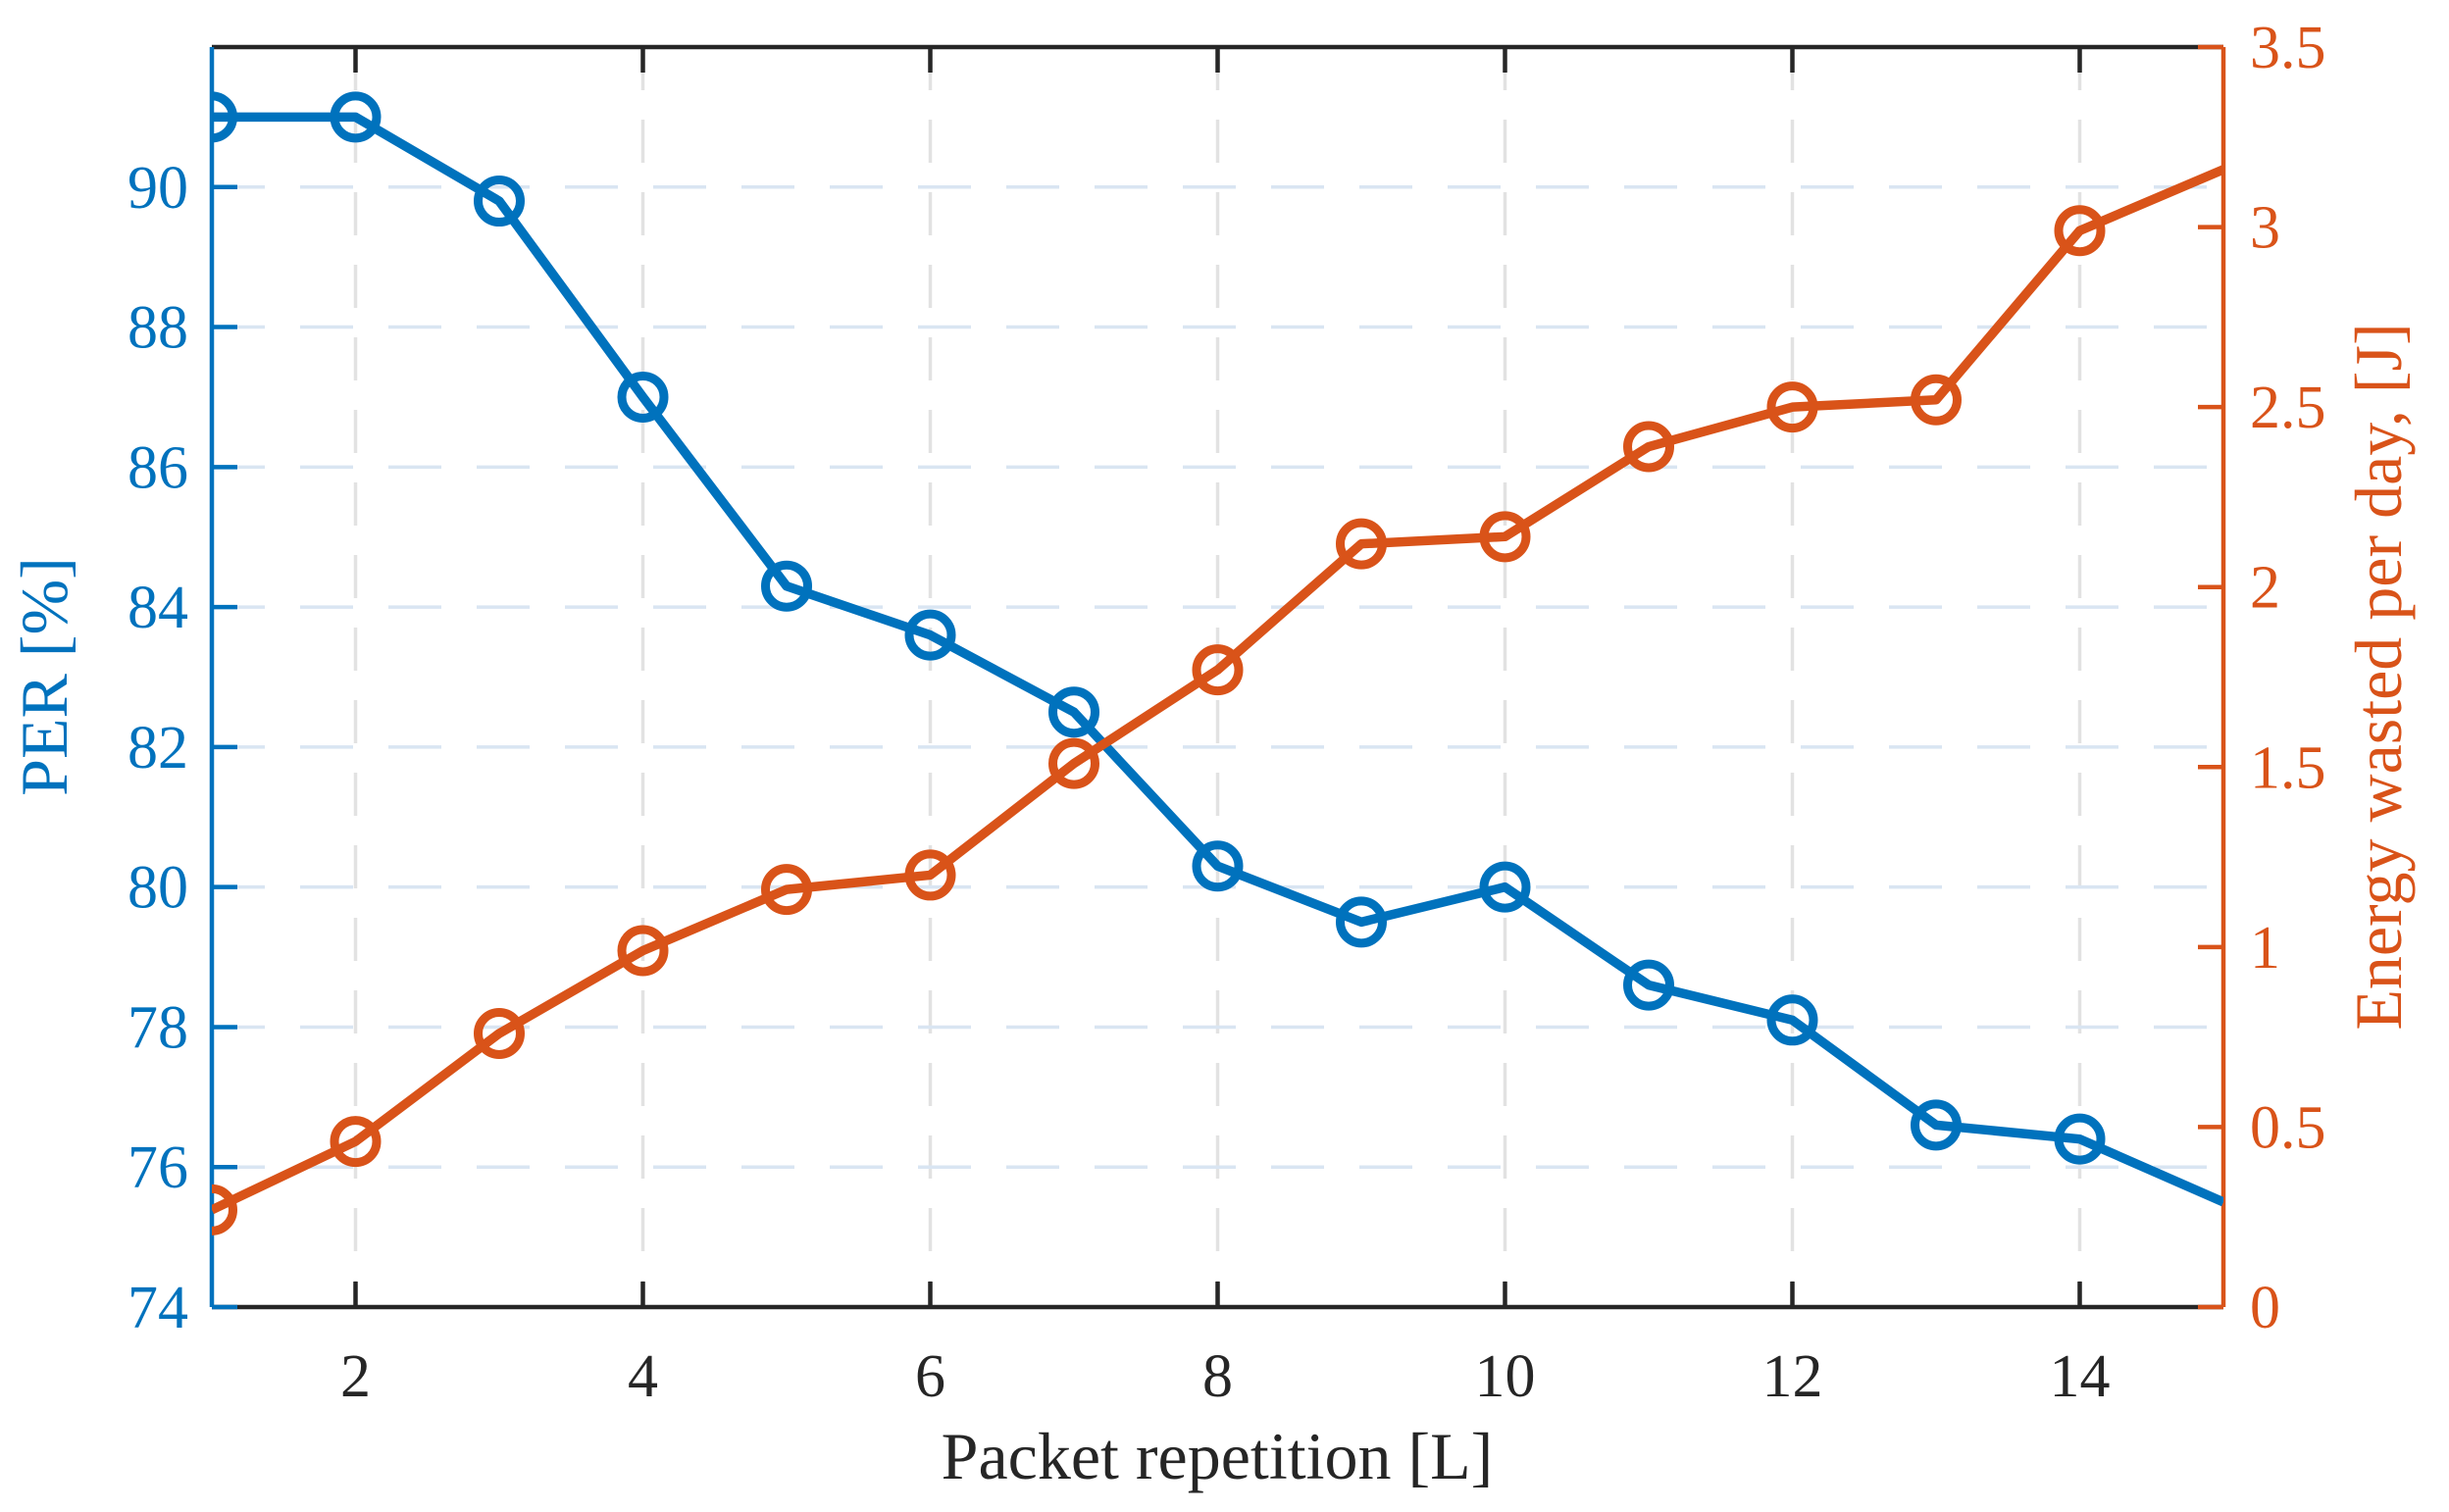 This screenshot has width=2449, height=1512. Describe the element at coordinates (158, 888) in the screenshot. I see `left-y-tick-label: 80` at that location.